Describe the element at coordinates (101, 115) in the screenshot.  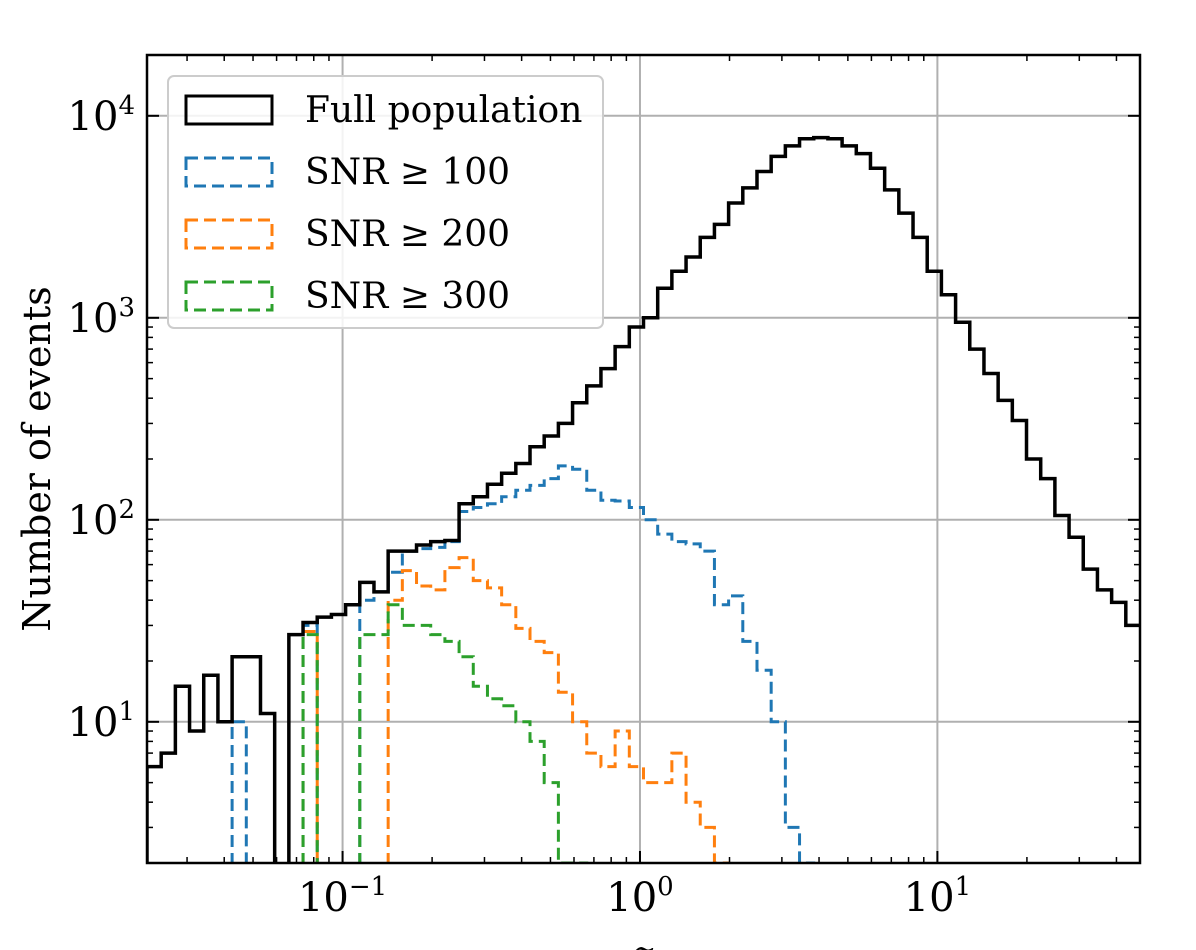
I see `y-tick-label: 104` at that location.